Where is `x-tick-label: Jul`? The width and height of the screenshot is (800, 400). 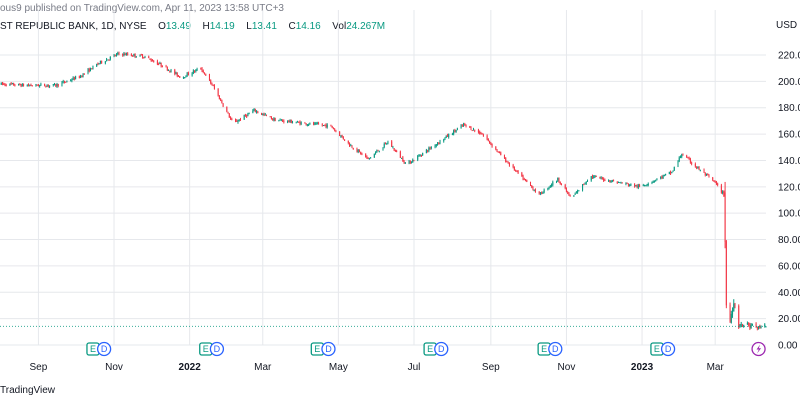
x-tick-label: Jul is located at coordinates (414, 367).